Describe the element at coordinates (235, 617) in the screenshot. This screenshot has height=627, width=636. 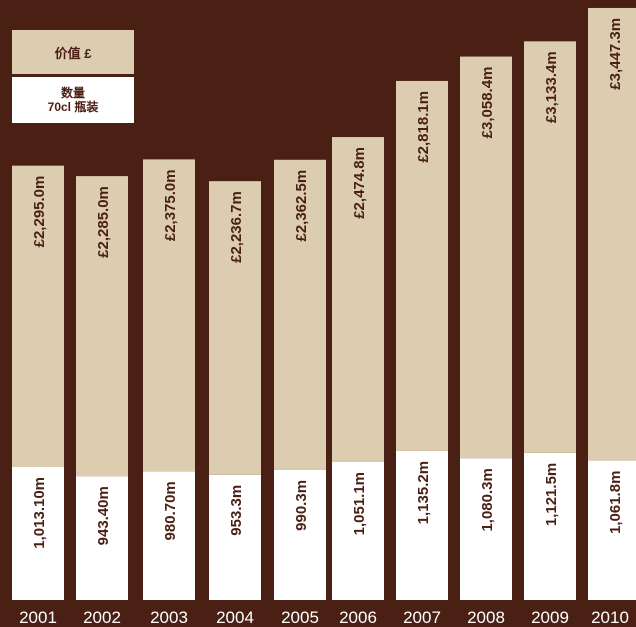
I see `year-label-2004: 2004` at that location.